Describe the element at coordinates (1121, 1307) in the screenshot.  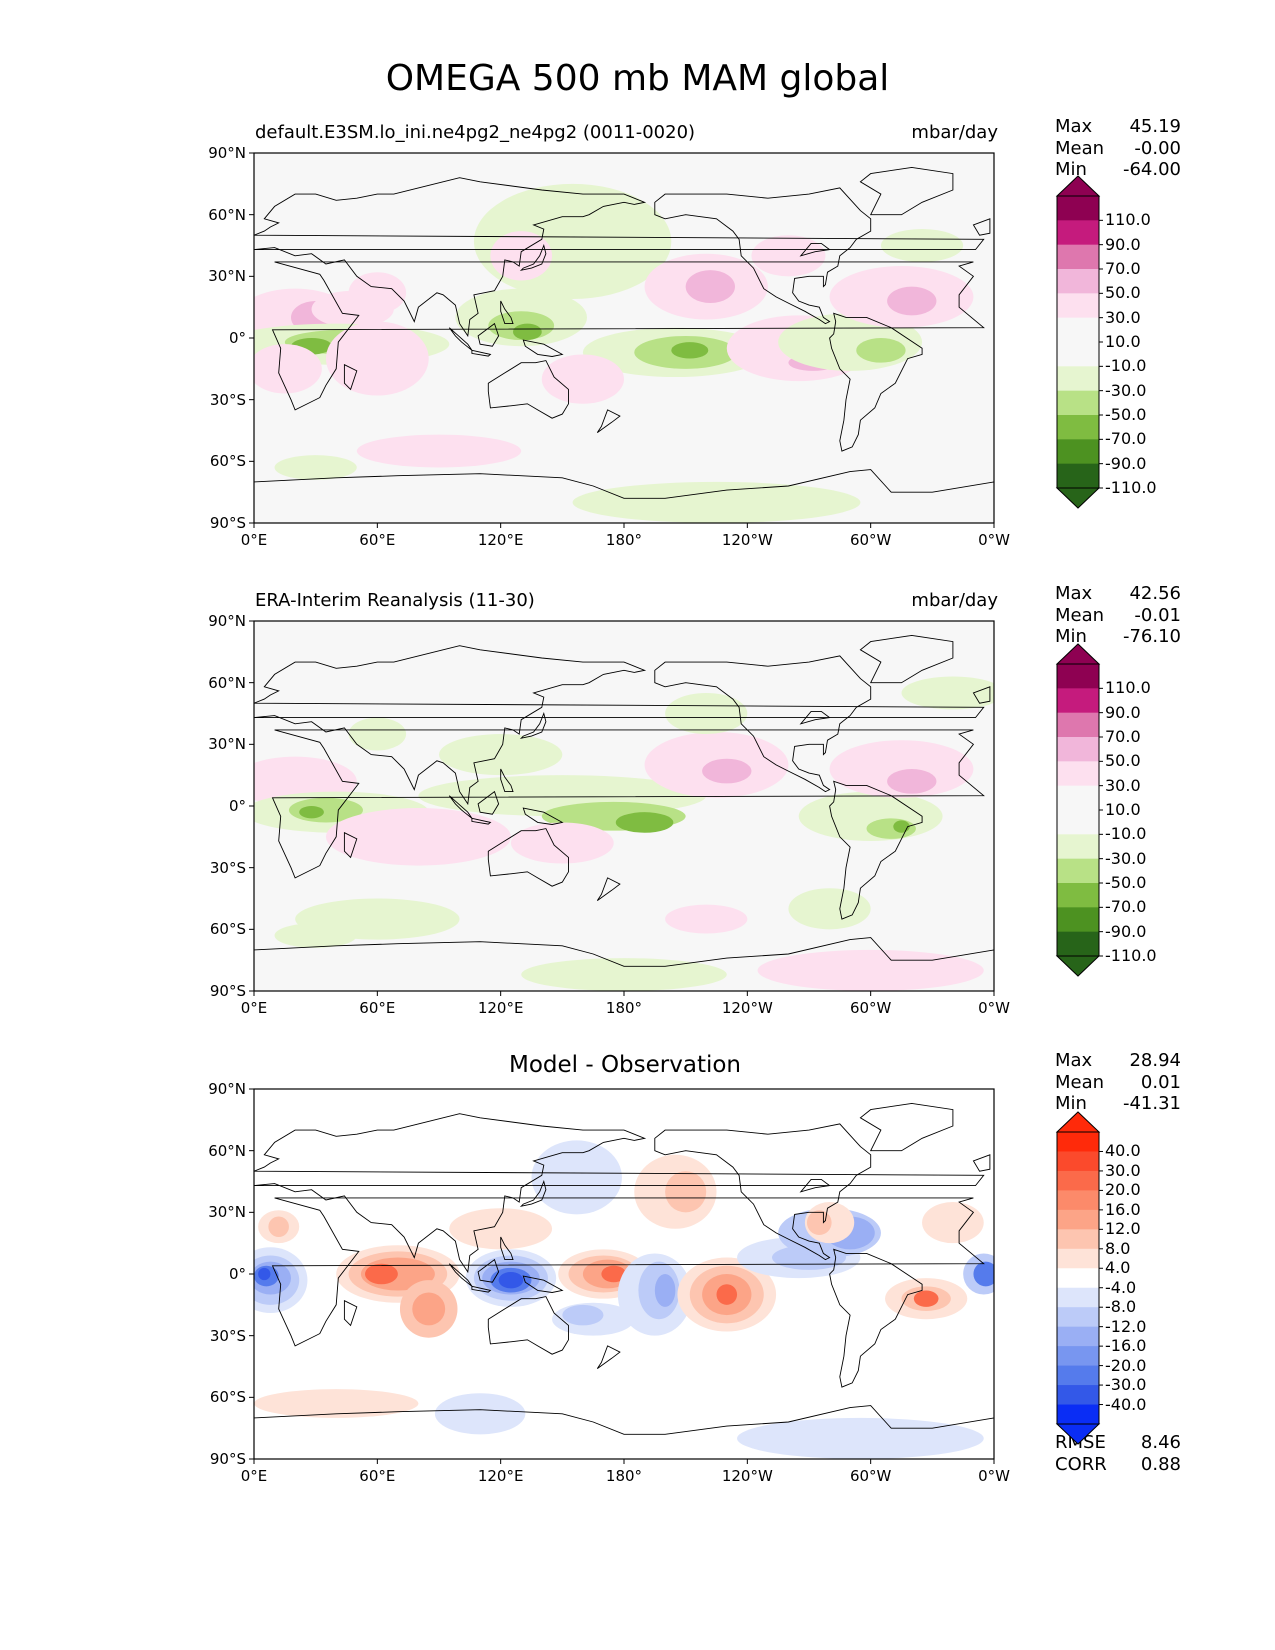
I see `colorbar-label: -8.0` at that location.